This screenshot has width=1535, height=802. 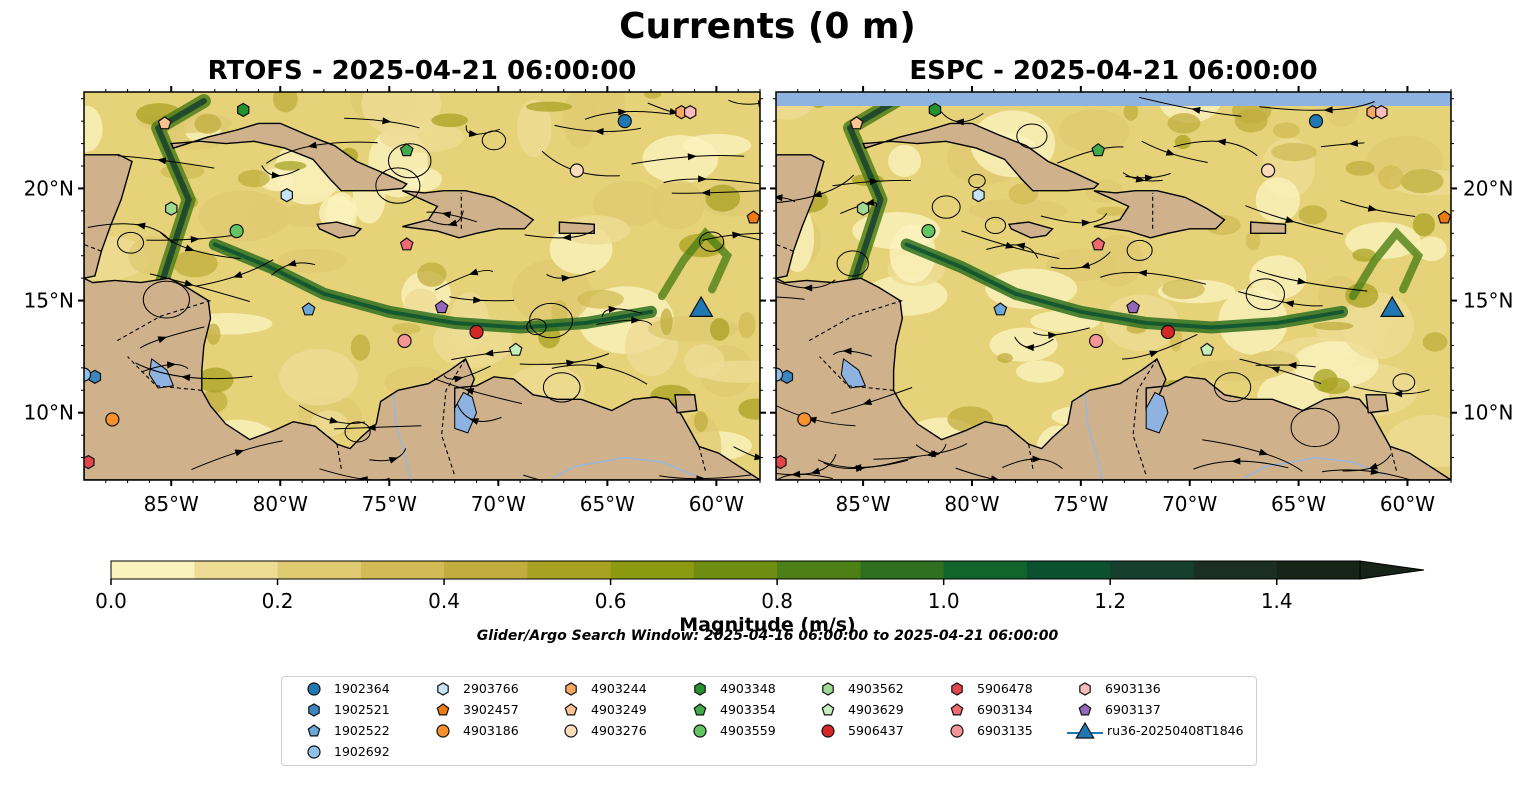 I want to click on land-yuc, so click(x=108, y=216).